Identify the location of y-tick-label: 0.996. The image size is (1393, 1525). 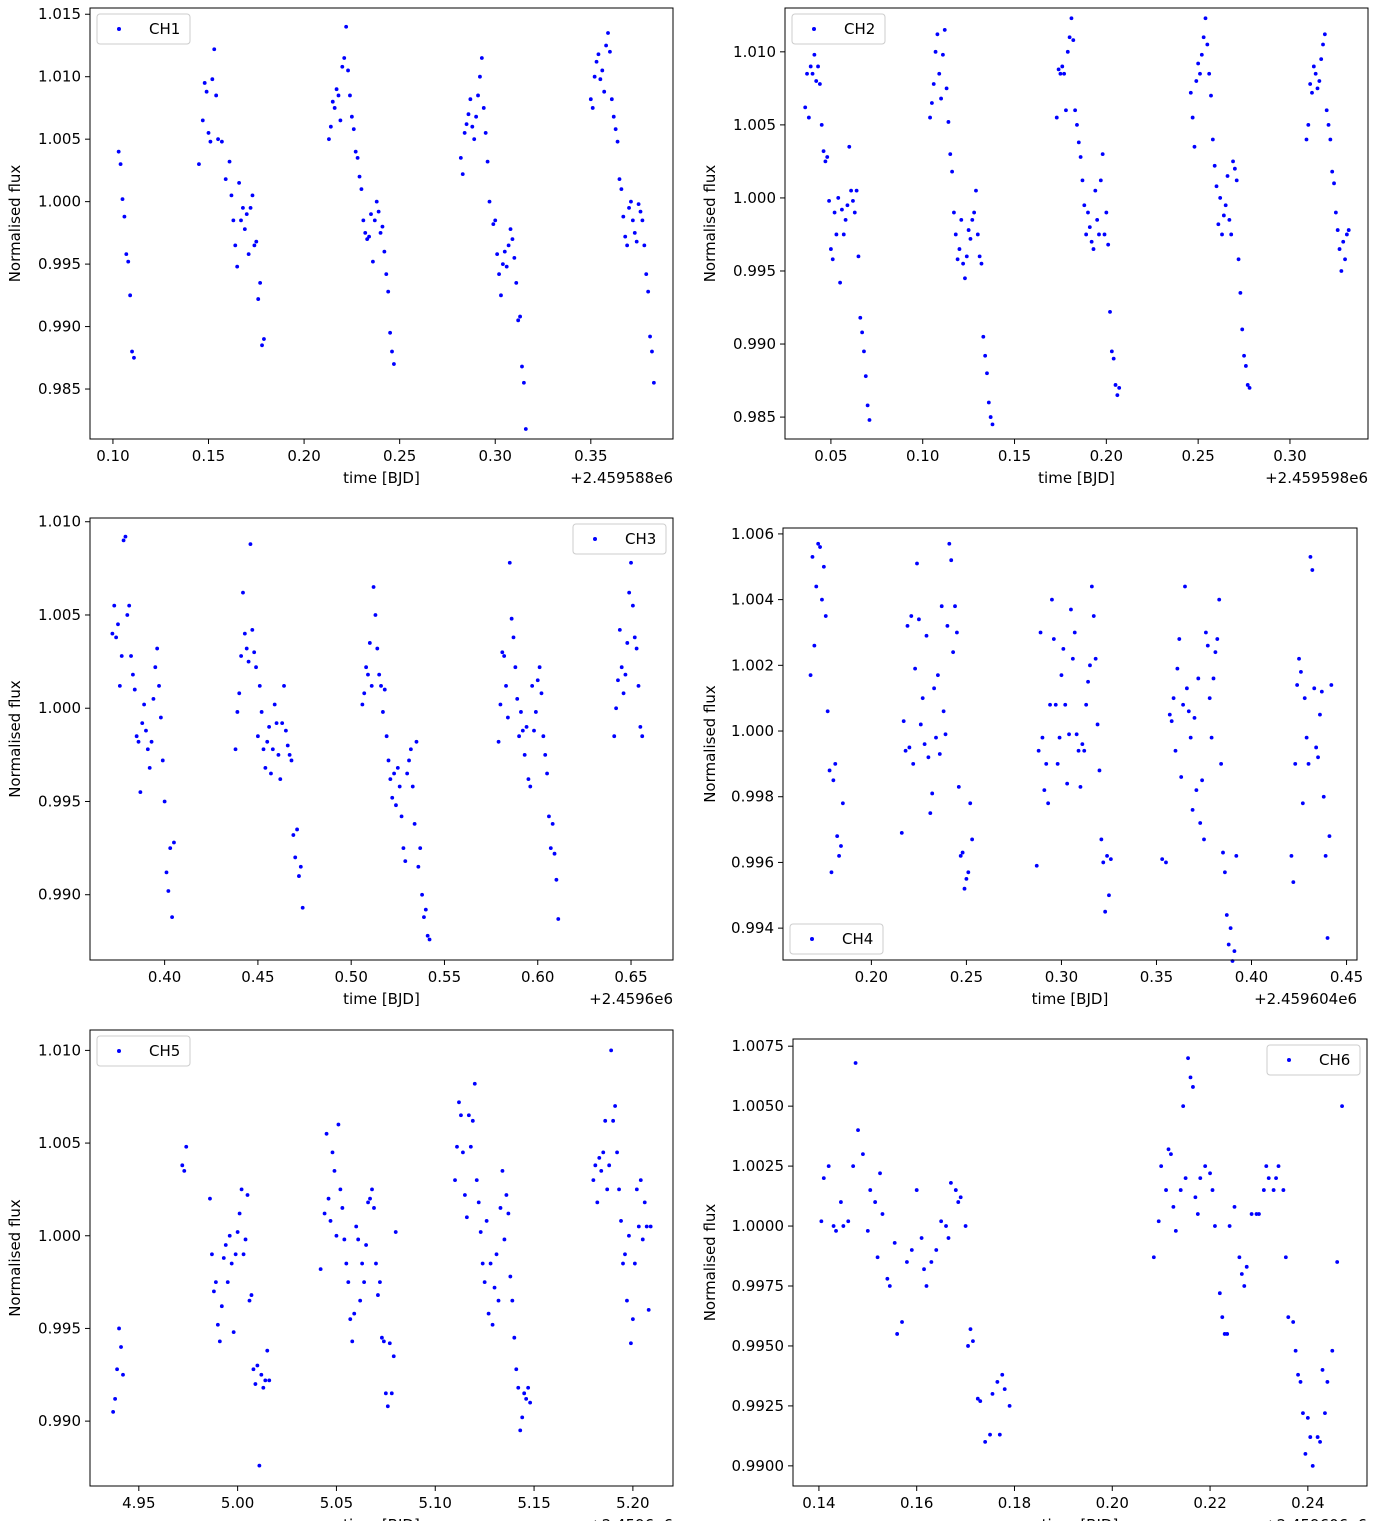
(752, 862).